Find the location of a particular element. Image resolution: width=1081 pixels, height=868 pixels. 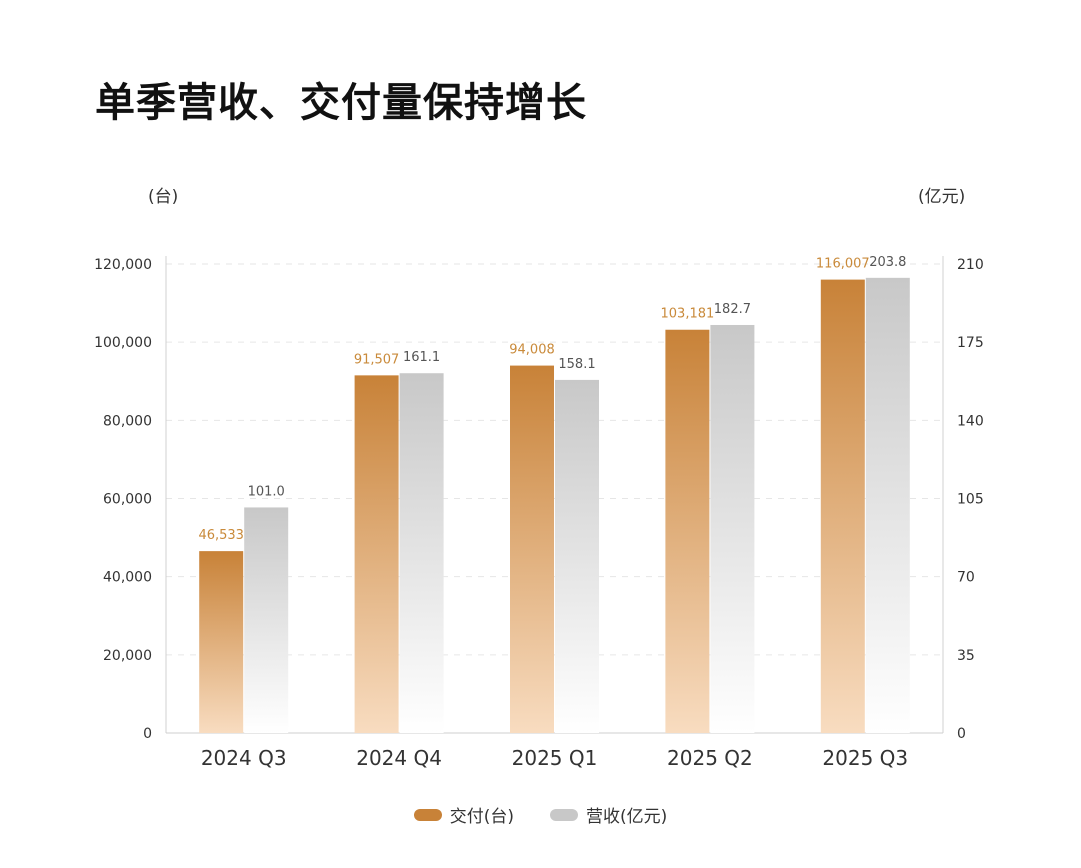

legend-label-revenue: 营收(亿元) is located at coordinates (627, 817).